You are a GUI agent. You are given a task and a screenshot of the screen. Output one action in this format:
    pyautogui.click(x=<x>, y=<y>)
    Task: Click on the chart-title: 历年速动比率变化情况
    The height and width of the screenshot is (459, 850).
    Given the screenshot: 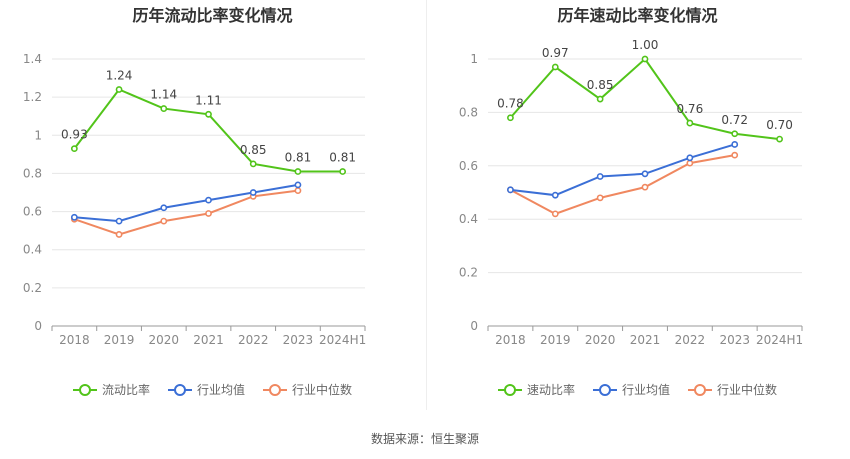 What is the action you would take?
    pyautogui.click(x=637, y=15)
    